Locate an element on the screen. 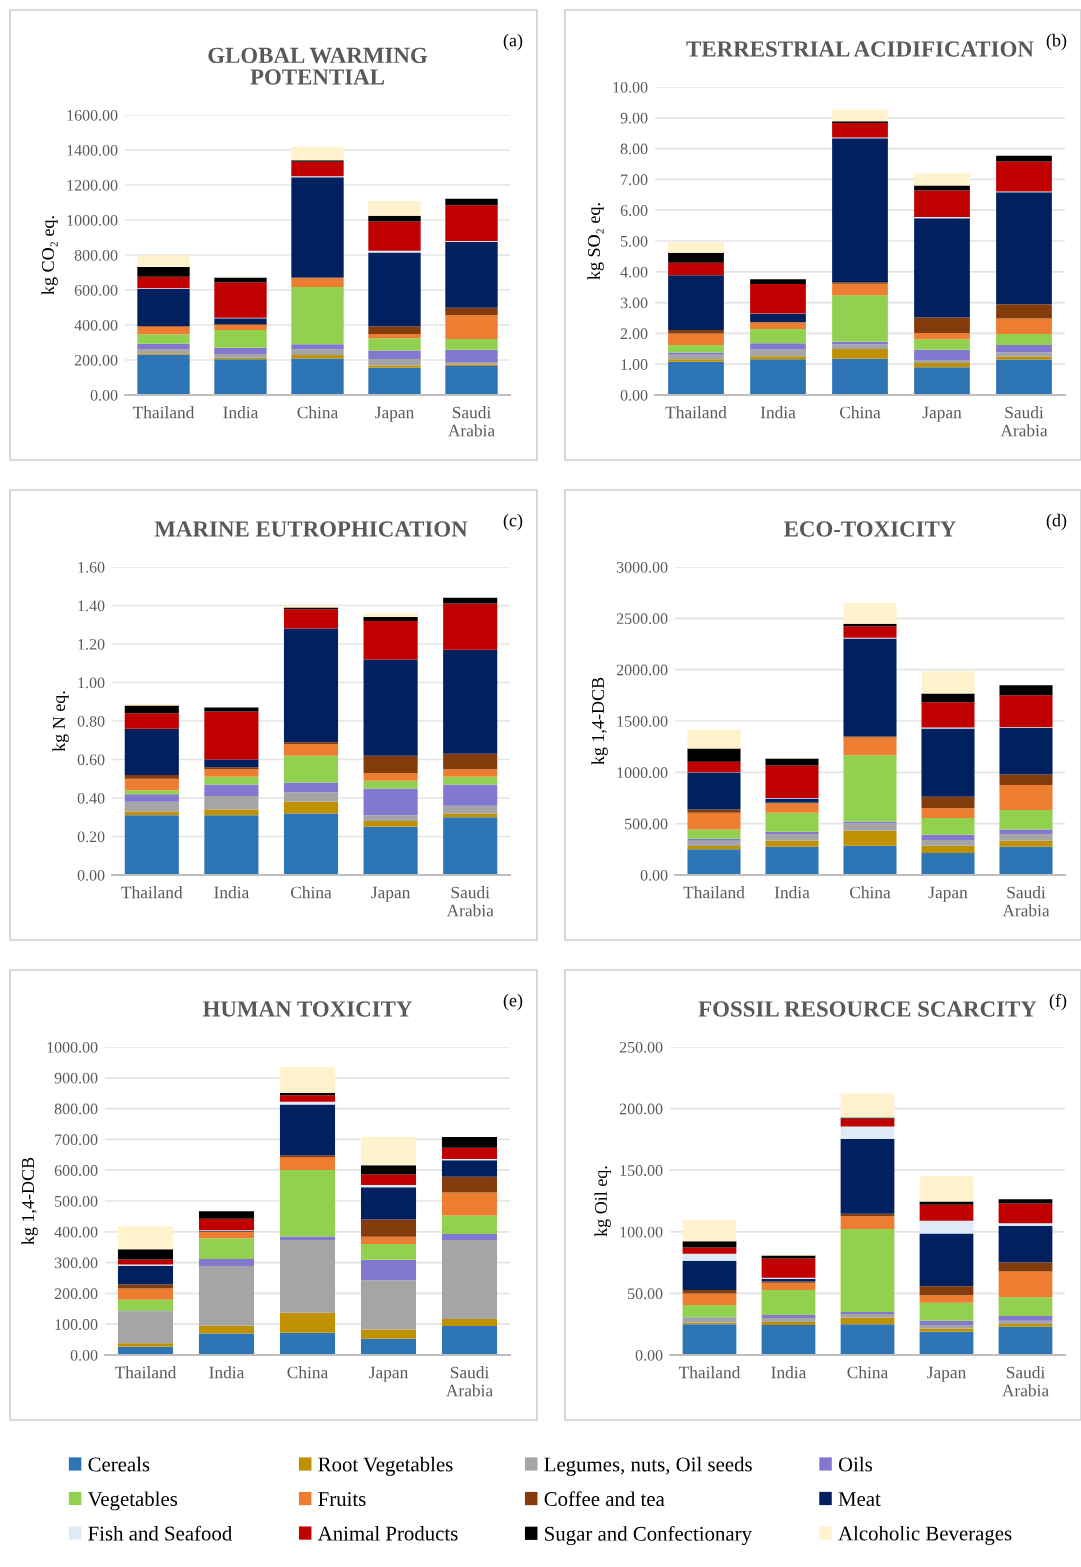 This screenshot has height=1567, width=1081. y-tick-label: 1.20 is located at coordinates (91, 644).